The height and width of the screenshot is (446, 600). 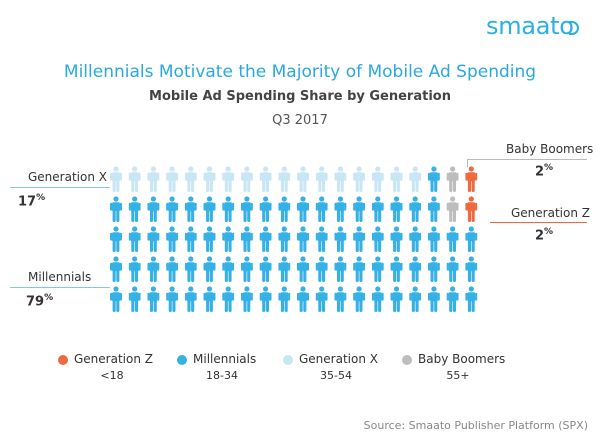 What do you see at coordinates (471, 179) in the screenshot?
I see `person-icon-genz` at bounding box center [471, 179].